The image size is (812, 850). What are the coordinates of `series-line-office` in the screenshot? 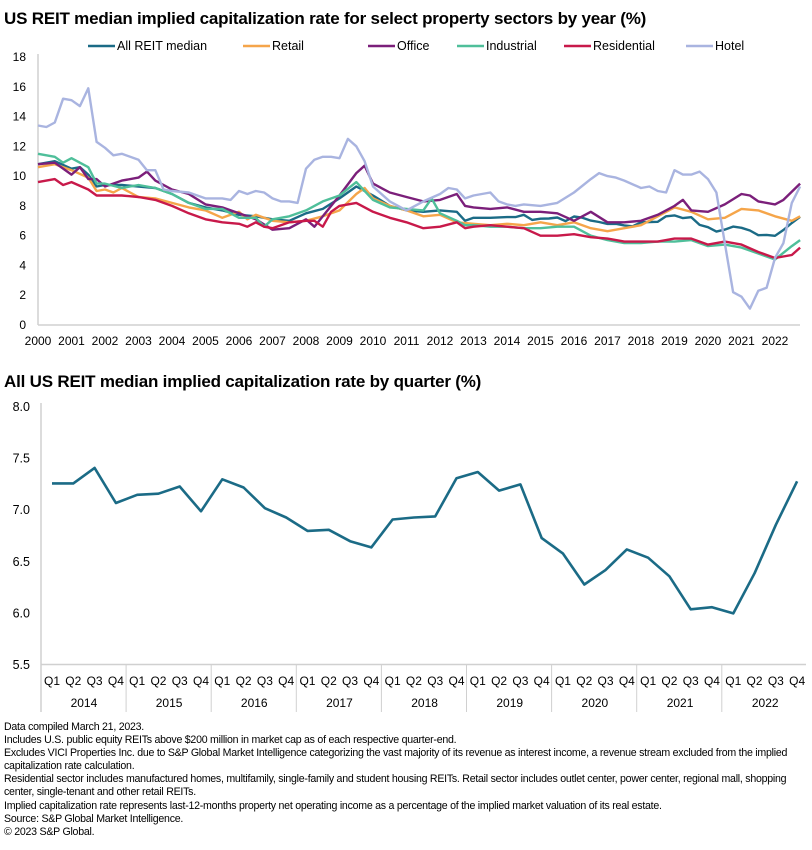 It's located at (419, 196).